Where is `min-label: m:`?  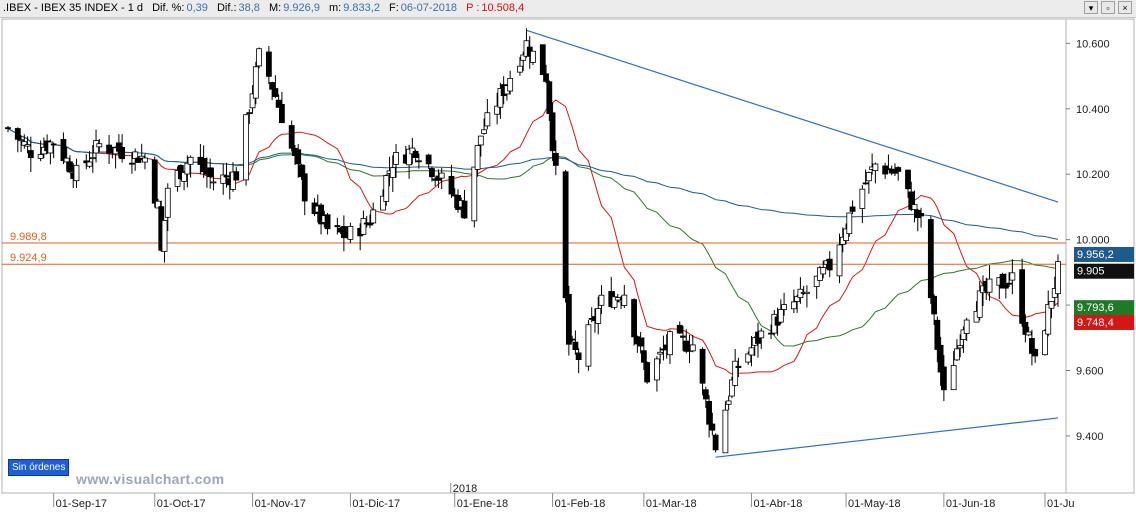 min-label: m: is located at coordinates (335, 8).